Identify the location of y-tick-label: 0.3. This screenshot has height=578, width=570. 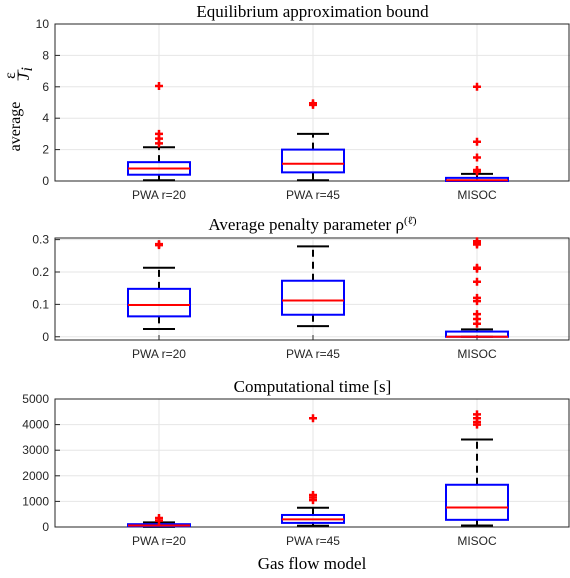
(40, 240).